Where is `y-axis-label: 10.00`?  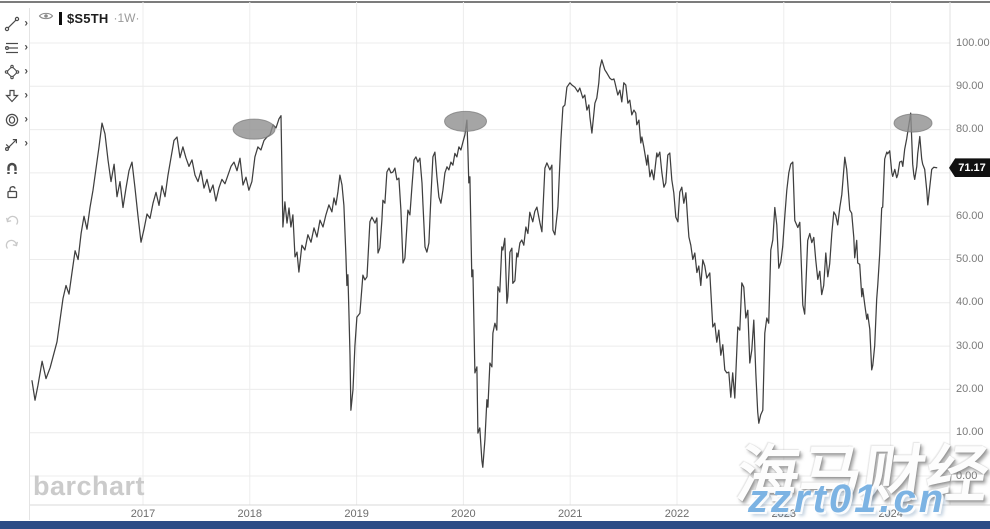
y-axis-label: 10.00 is located at coordinates (970, 432).